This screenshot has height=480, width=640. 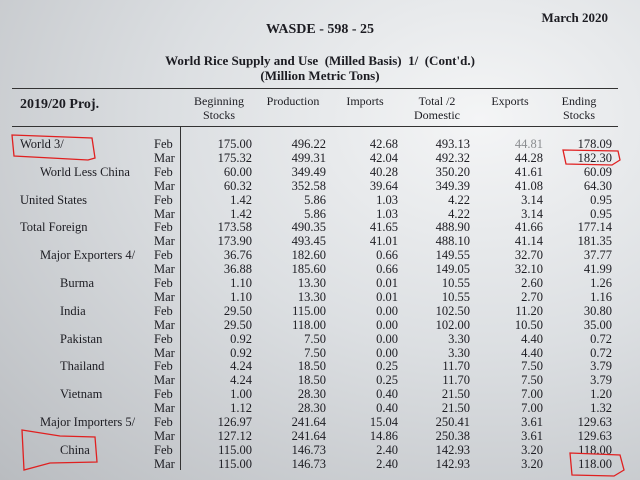 I want to click on table-row: China Feb 115.00 146.73 2.40 142.93 3.20 118.00, so click(x=320, y=450).